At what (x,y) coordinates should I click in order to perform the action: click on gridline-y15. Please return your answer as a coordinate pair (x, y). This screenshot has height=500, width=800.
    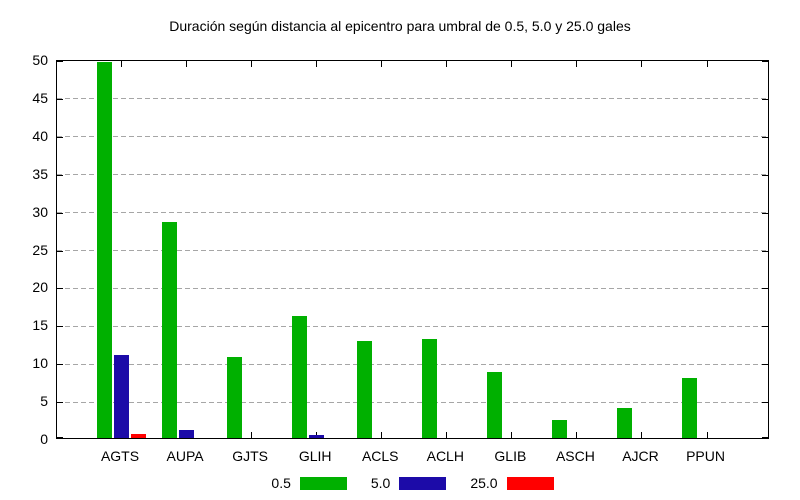
    Looking at the image, I should click on (412, 326).